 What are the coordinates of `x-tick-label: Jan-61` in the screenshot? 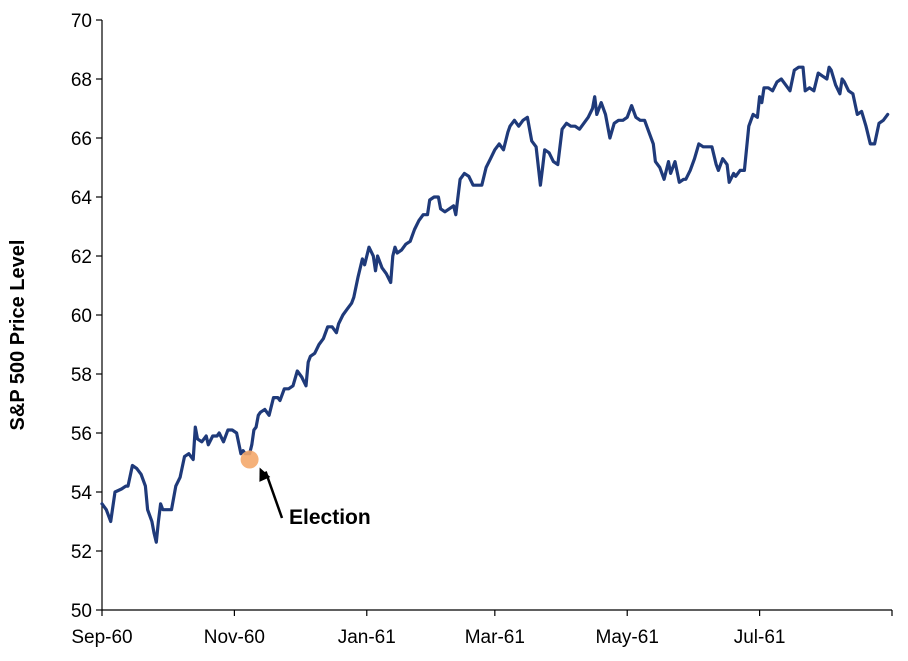 It's located at (367, 637).